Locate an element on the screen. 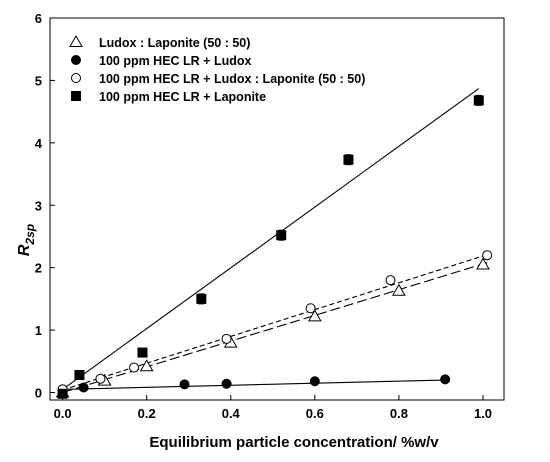 This screenshot has width=550, height=462. x-tick-label: 0.2 is located at coordinates (147, 413).